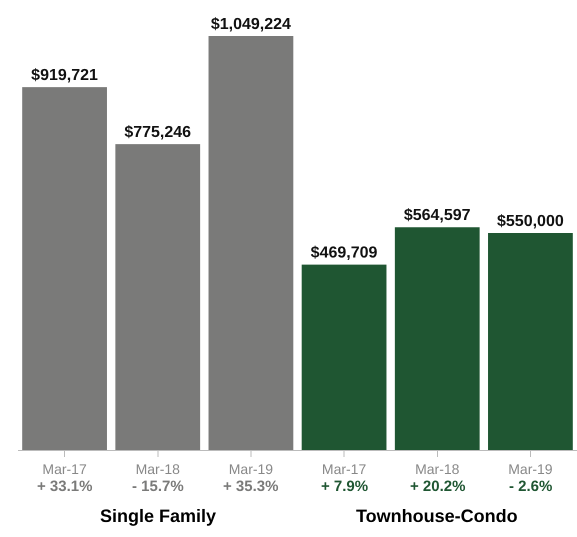 This screenshot has width=577, height=537. I want to click on text: Single Family, so click(158, 516).